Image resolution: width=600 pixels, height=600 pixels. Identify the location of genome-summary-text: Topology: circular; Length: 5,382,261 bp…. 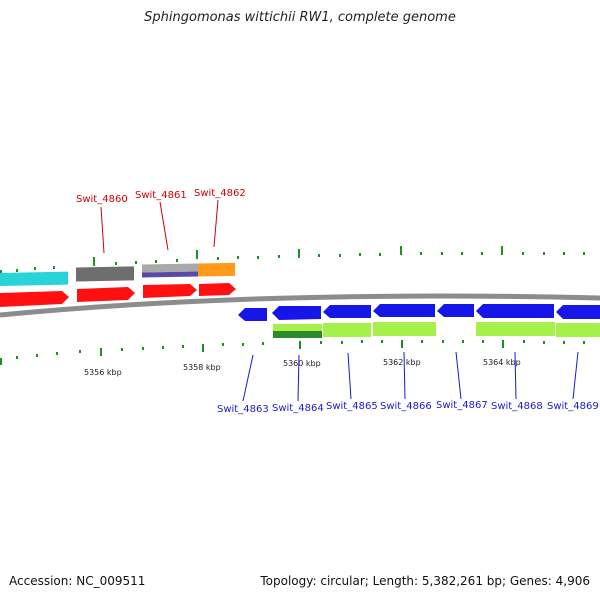
(425, 581).